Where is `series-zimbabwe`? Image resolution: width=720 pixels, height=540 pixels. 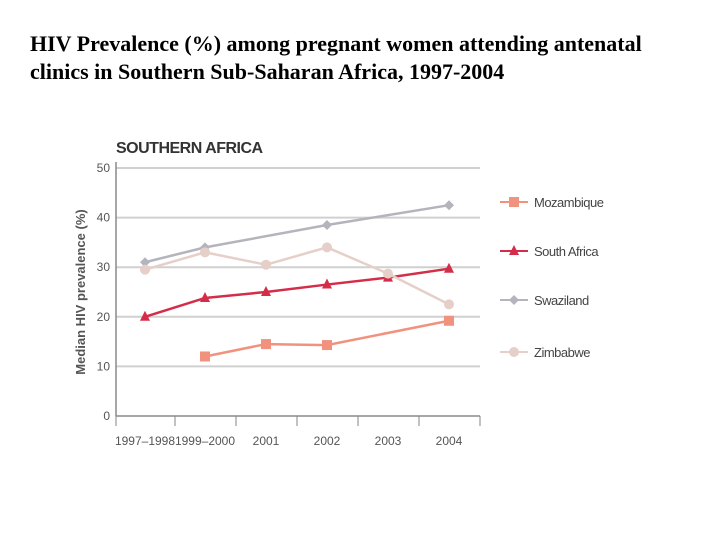
series-zimbabwe is located at coordinates (297, 276).